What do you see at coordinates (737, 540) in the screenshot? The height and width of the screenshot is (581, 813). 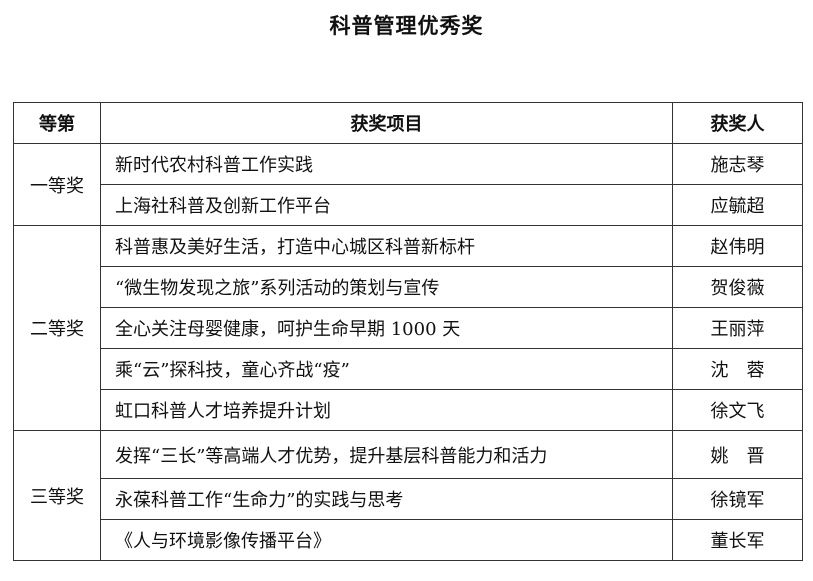 I see `winner-name: 董长军` at bounding box center [737, 540].